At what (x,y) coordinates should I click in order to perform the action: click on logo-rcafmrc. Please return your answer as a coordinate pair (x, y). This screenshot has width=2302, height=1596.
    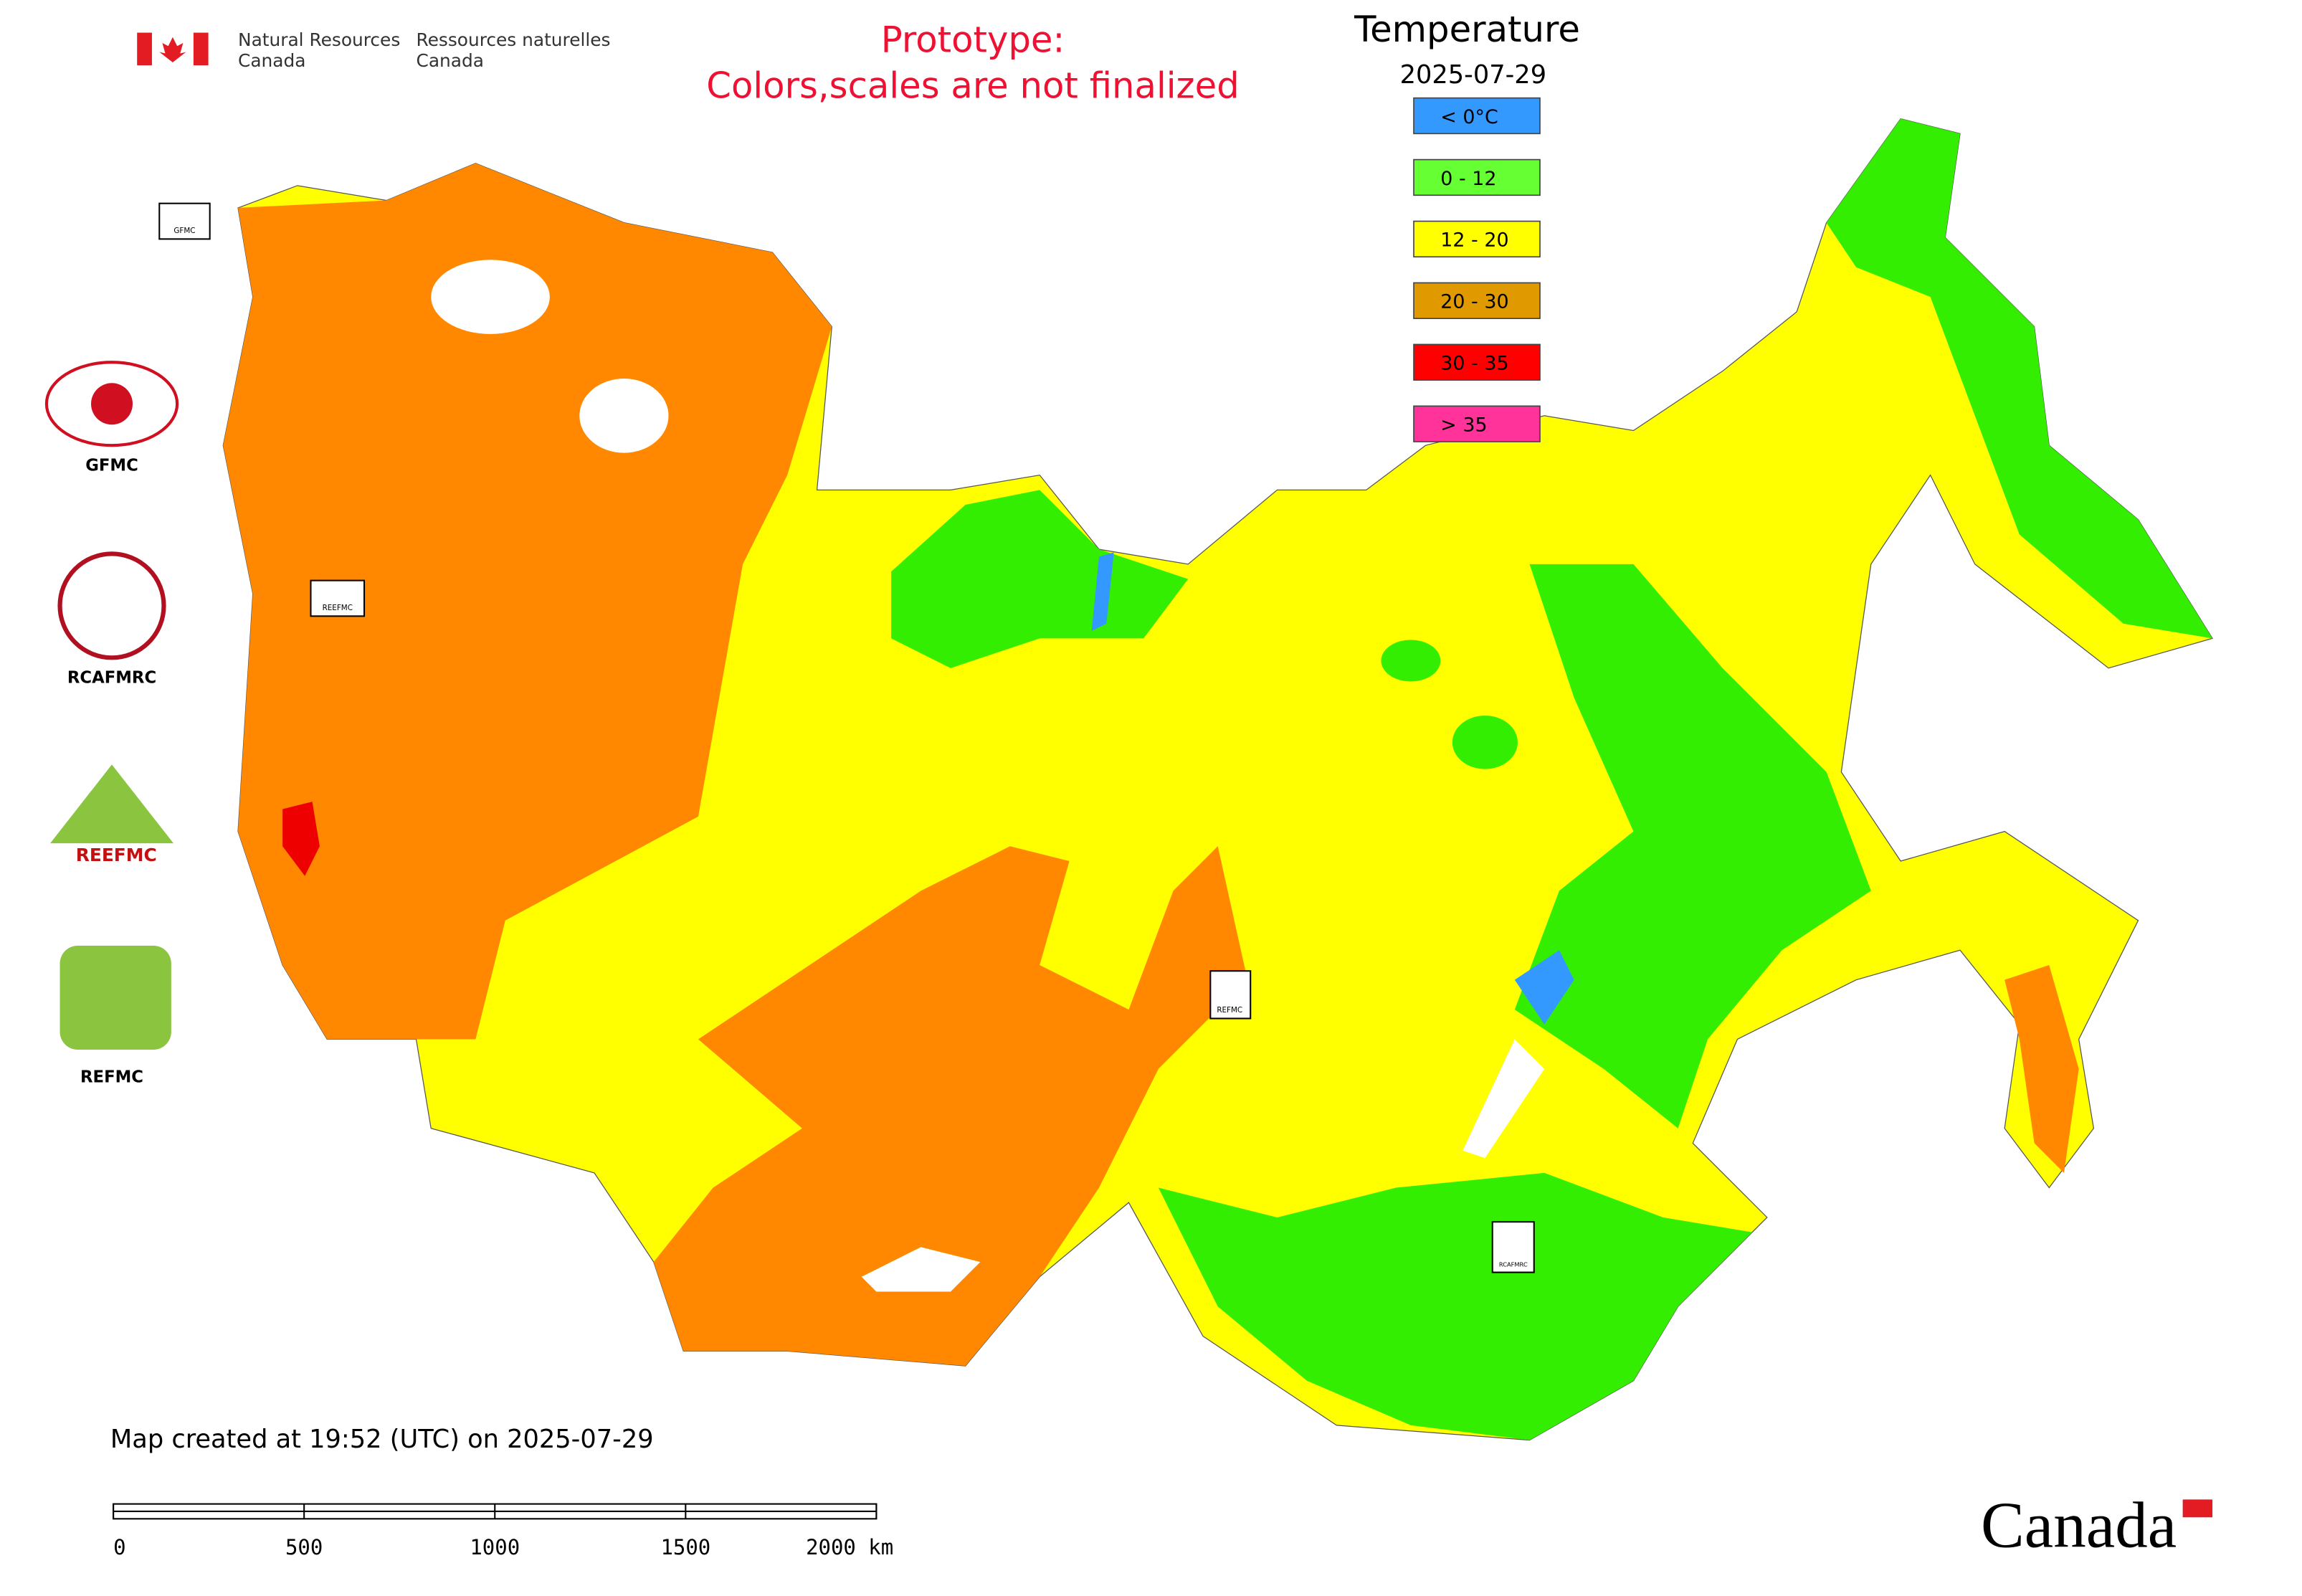
    Looking at the image, I should click on (112, 605).